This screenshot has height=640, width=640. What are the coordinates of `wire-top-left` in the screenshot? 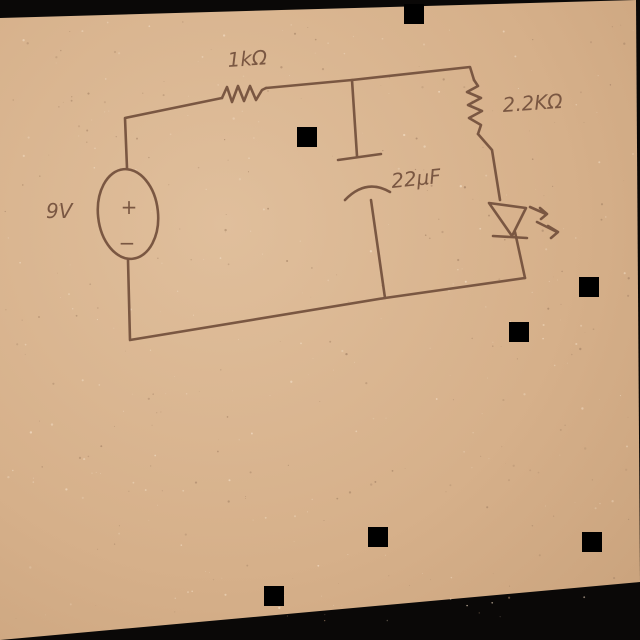 It's located at (173, 133).